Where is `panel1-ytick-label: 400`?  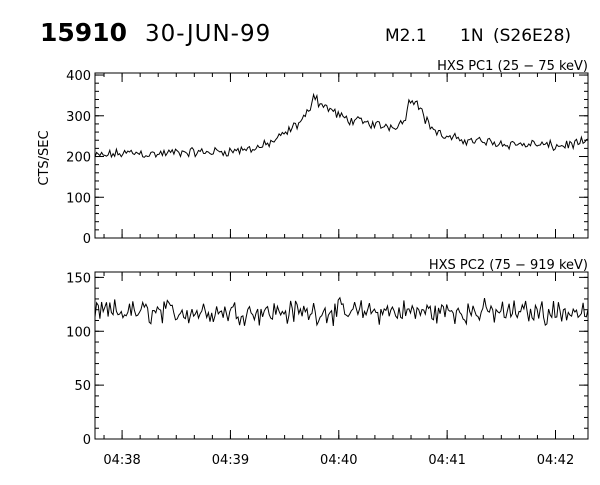
panel1-ytick-label: 400 is located at coordinates (78, 76).